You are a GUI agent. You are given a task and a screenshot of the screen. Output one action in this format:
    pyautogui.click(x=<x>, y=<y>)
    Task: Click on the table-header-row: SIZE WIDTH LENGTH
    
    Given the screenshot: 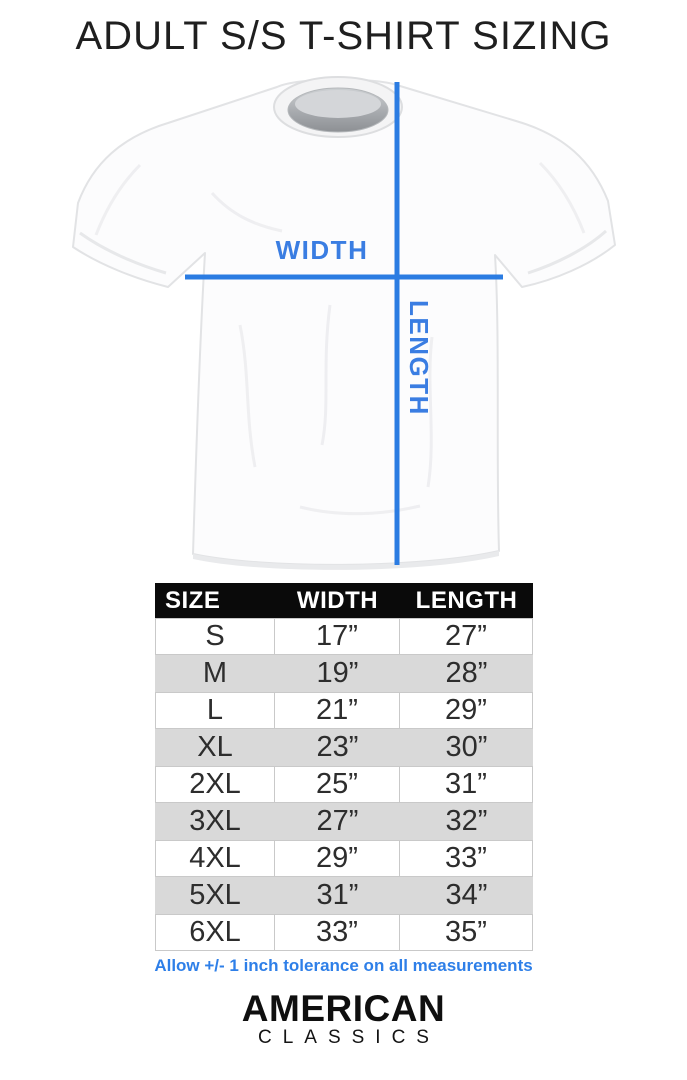 What is the action you would take?
    pyautogui.click(x=344, y=600)
    